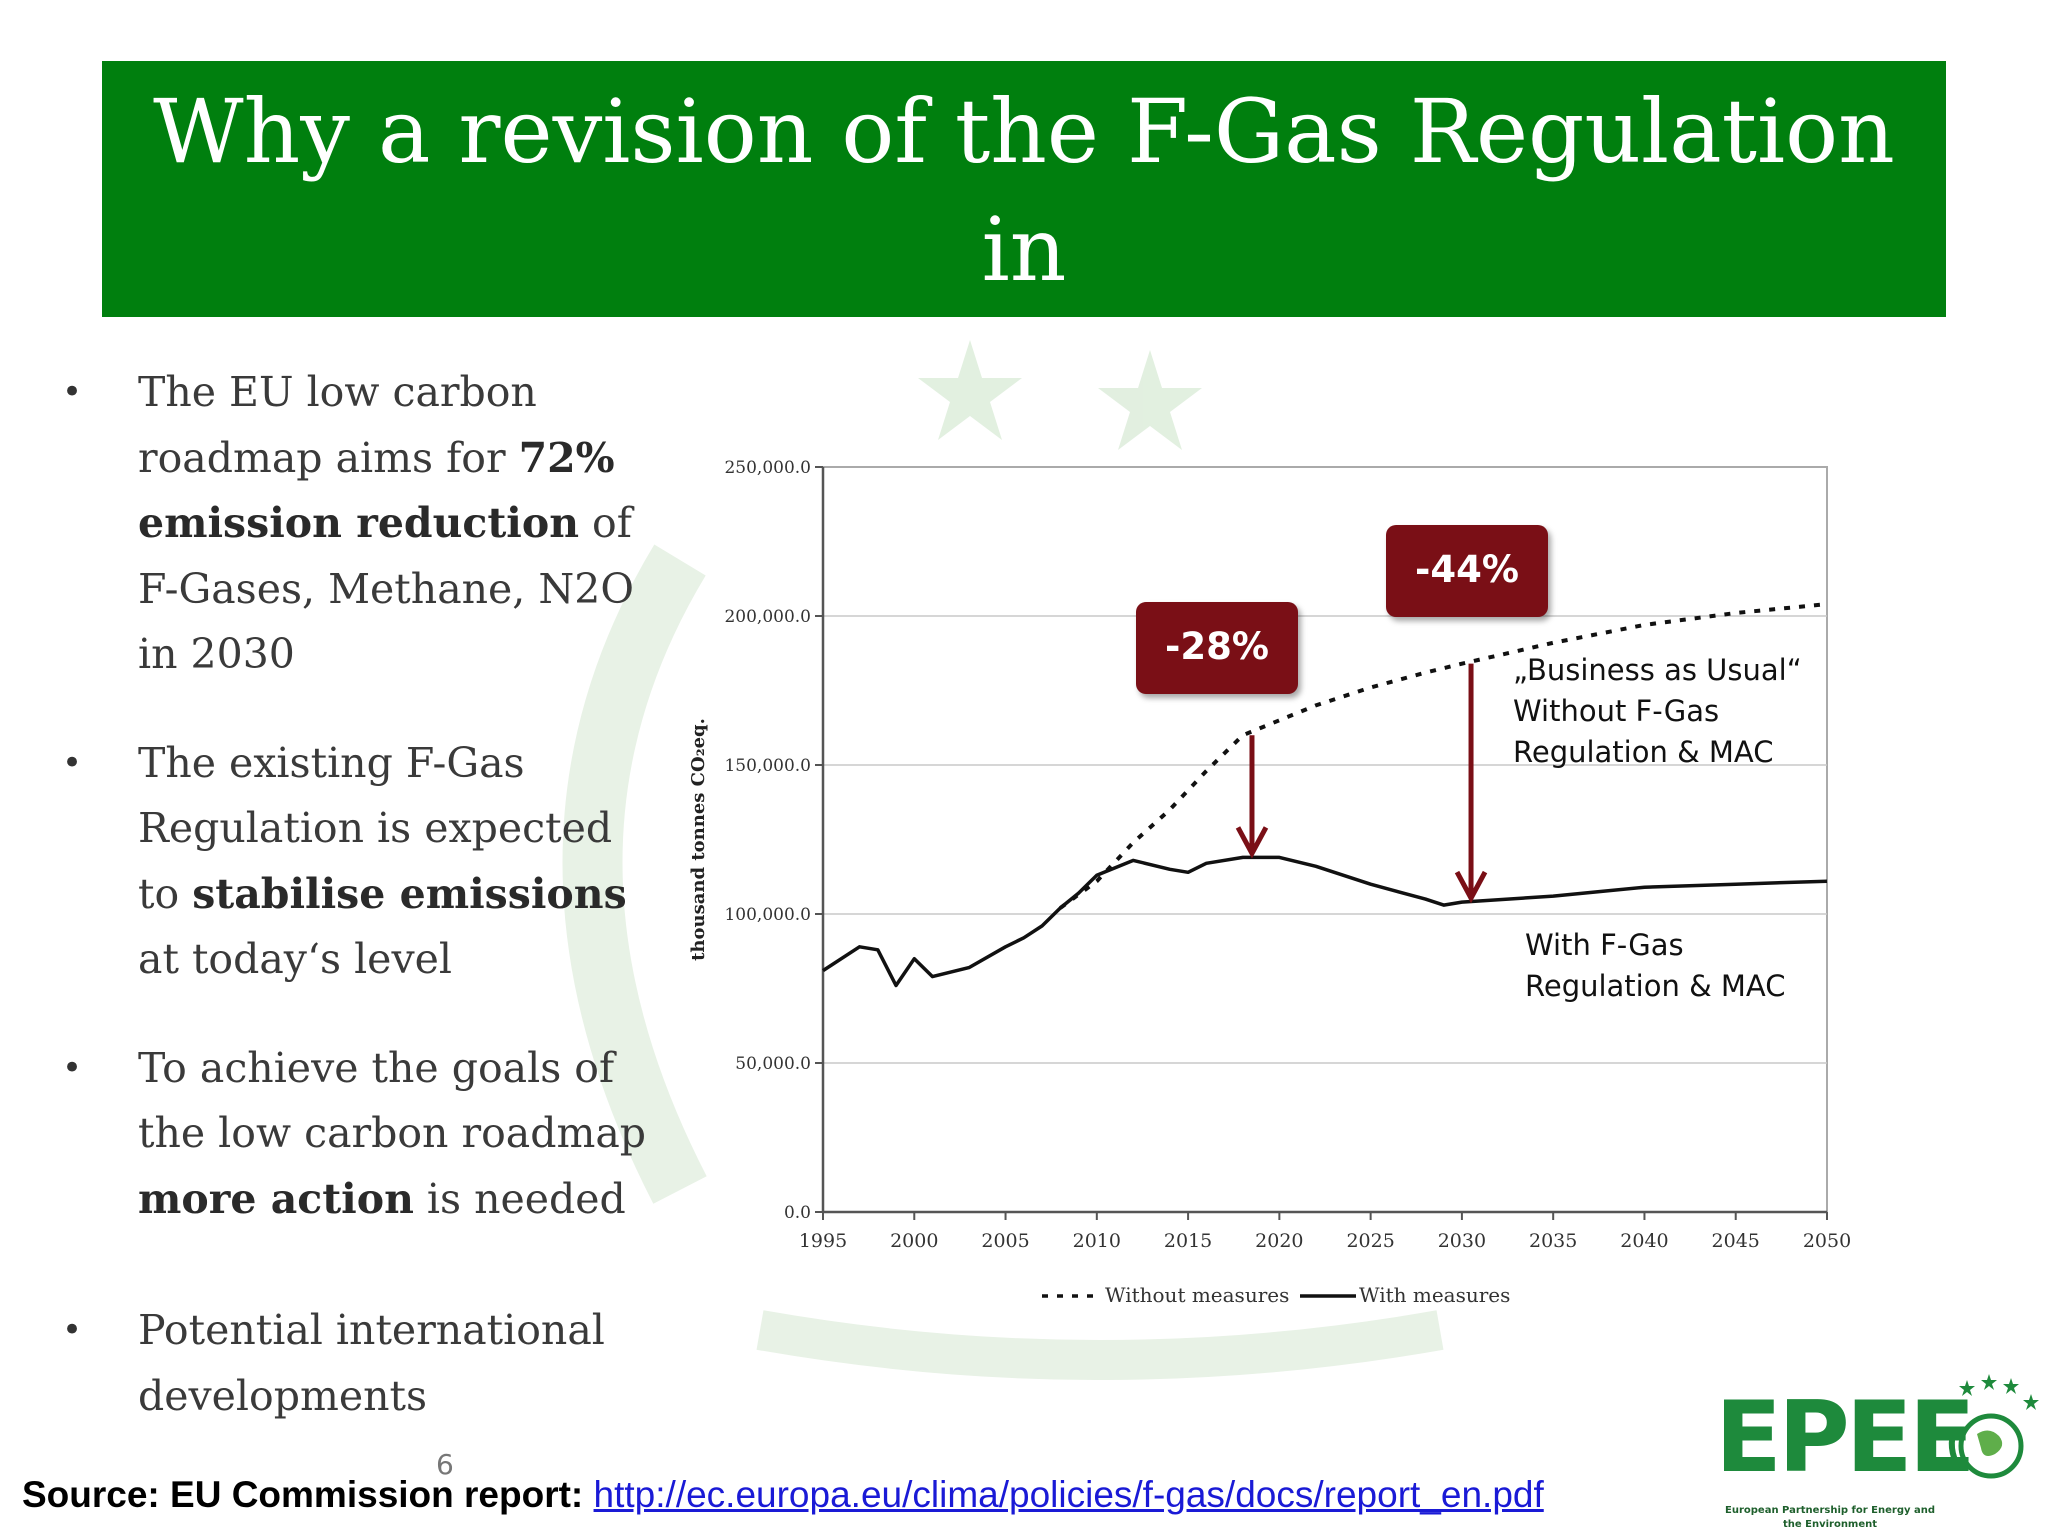  Describe the element at coordinates (1643, 752) in the screenshot. I see `annotation-bau-line3: Regulation & MAC` at that location.